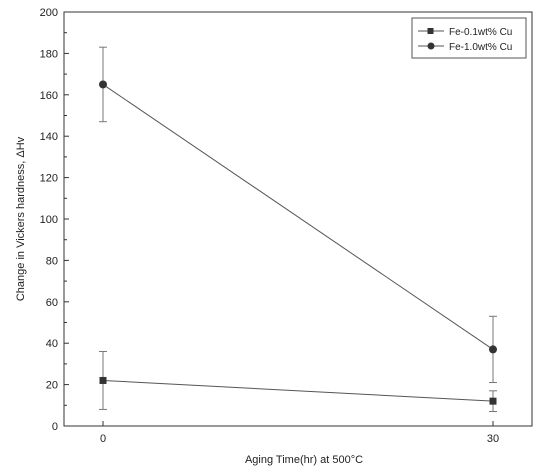  I want to click on y-tick-label: 100, so click(49, 220).